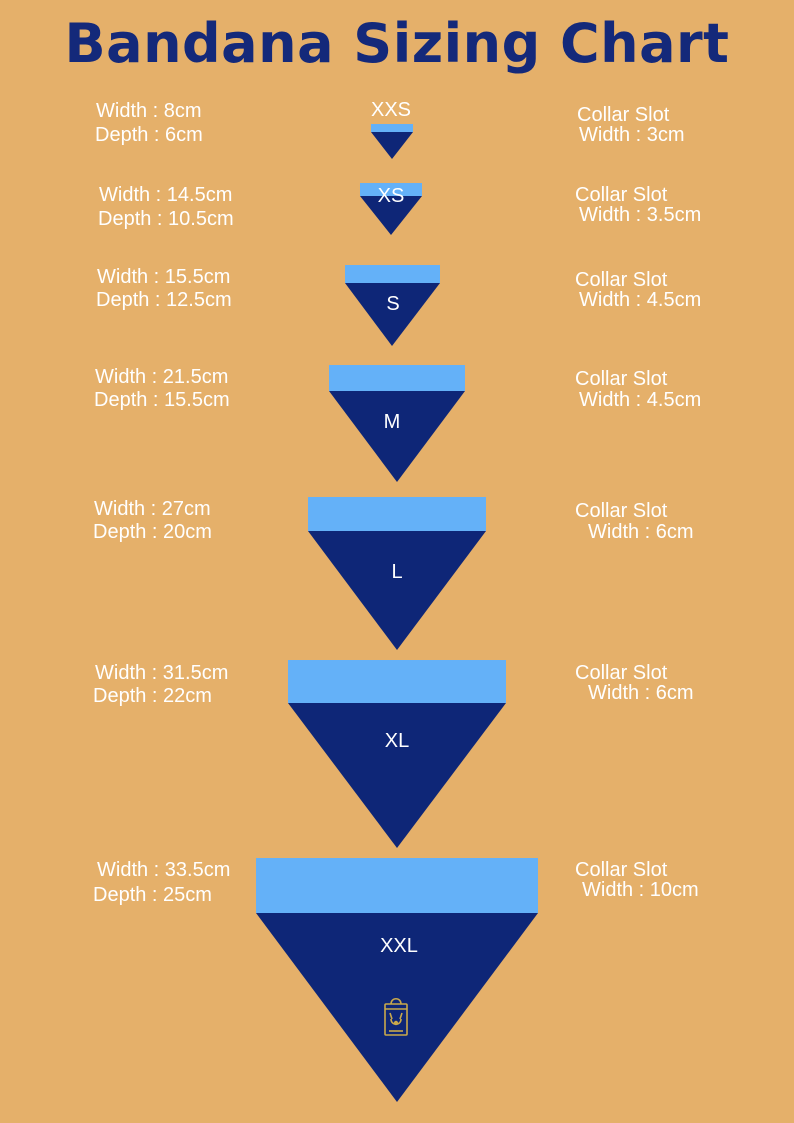 This screenshot has height=1123, width=794. Describe the element at coordinates (621, 673) in the screenshot. I see `xl-collar-title: Collar Slot` at that location.